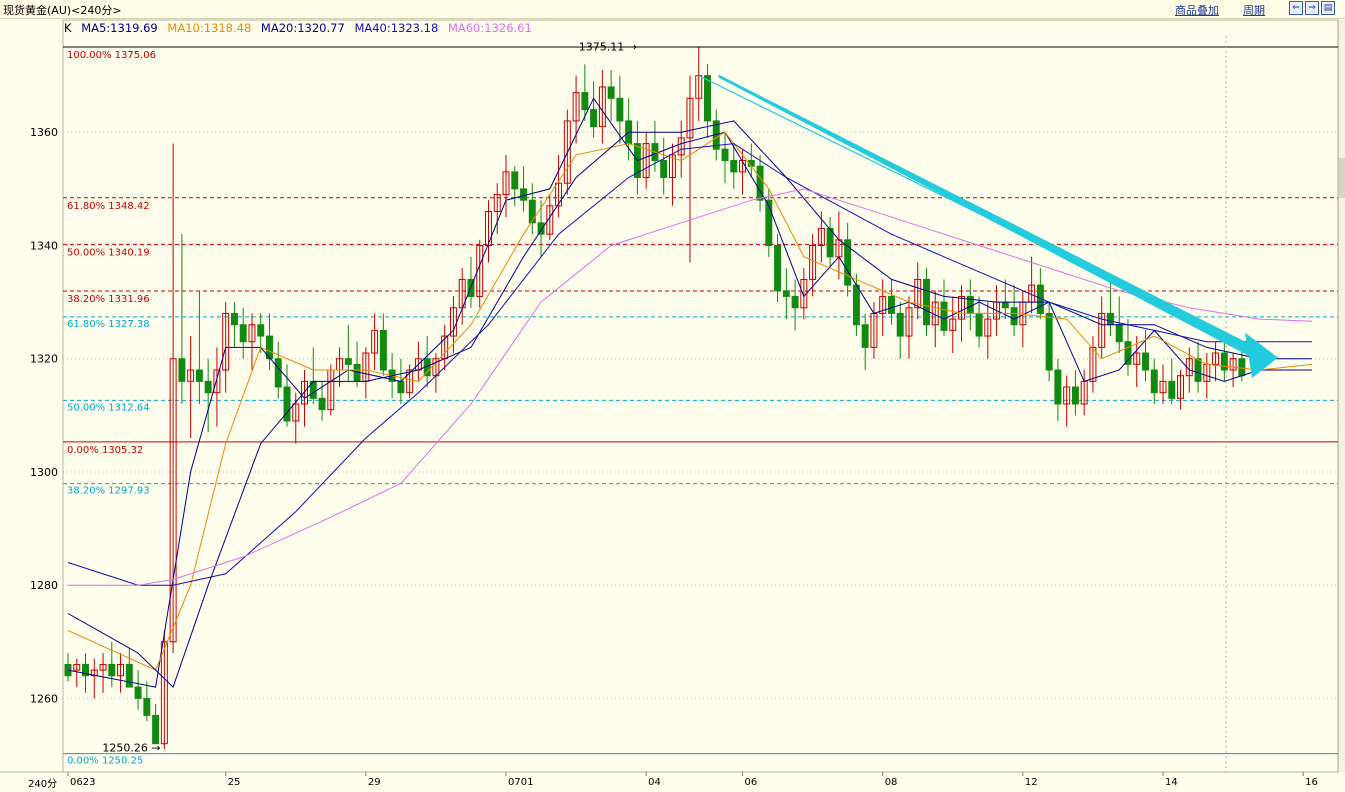  What do you see at coordinates (82, 782) in the screenshot?
I see `x-tick-label: 0623` at bounding box center [82, 782].